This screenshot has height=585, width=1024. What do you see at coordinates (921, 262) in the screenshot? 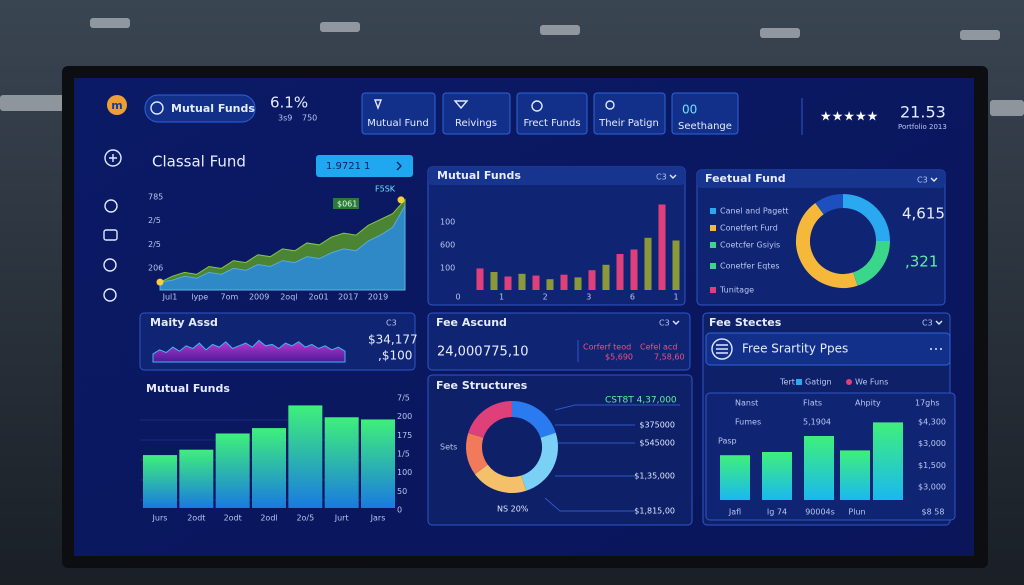
I see `donut-label: ,321` at bounding box center [921, 262].